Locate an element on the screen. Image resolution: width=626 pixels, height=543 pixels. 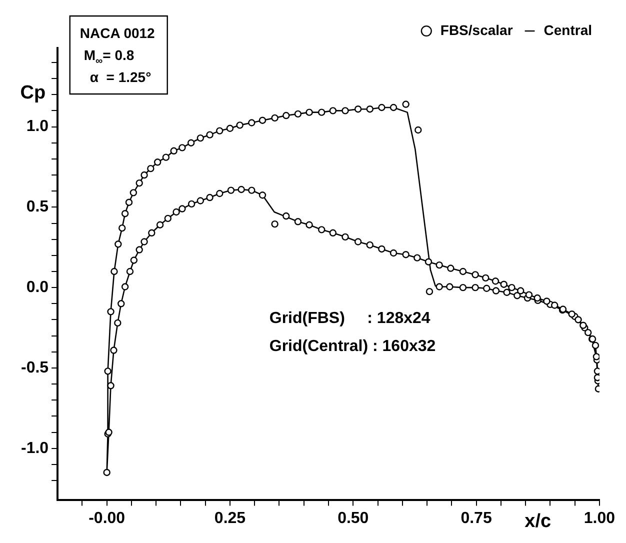
y-axis-title: Cp is located at coordinates (33, 93).